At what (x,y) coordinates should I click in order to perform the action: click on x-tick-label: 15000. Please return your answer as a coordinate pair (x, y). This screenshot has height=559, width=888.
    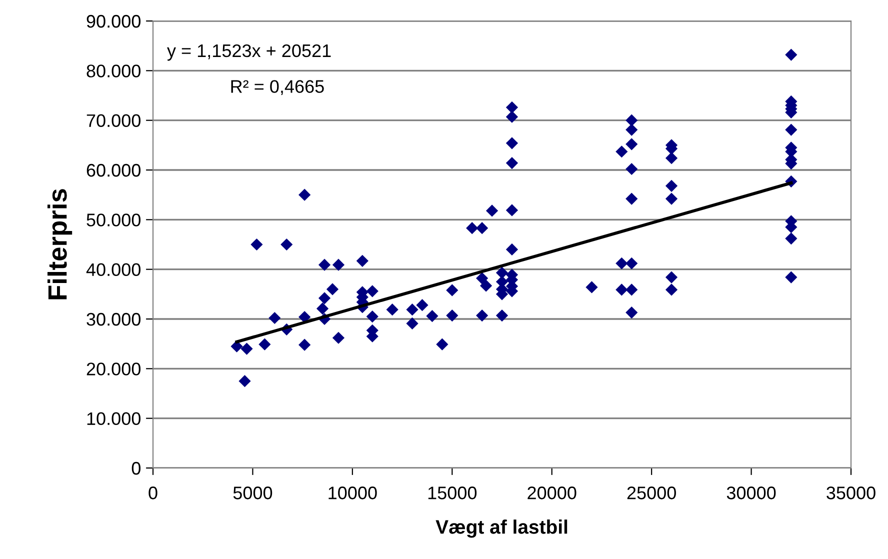
    Looking at the image, I should click on (452, 493).